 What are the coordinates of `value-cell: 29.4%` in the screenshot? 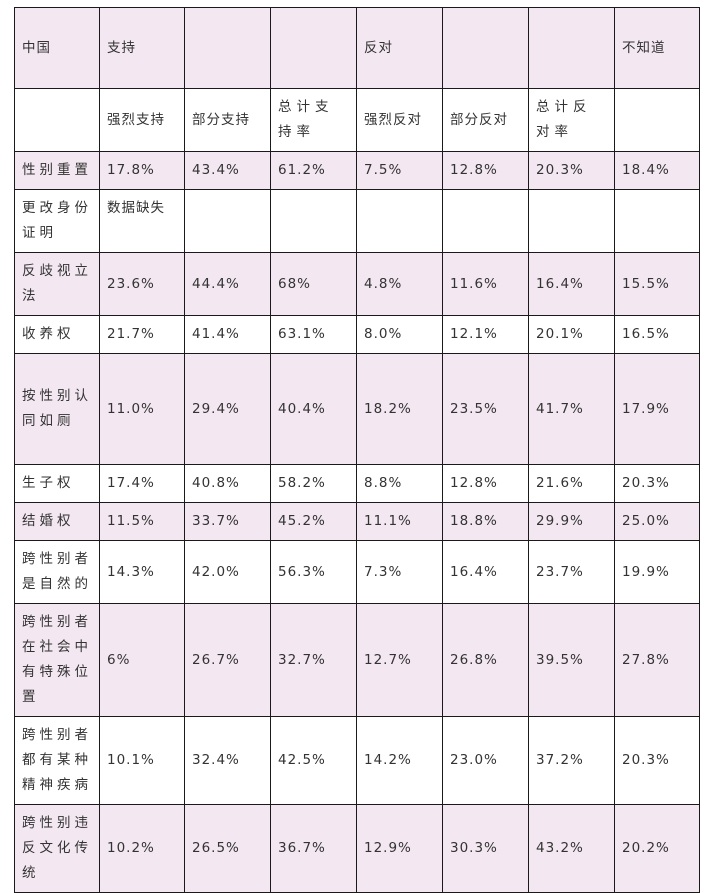 It's located at (227, 409).